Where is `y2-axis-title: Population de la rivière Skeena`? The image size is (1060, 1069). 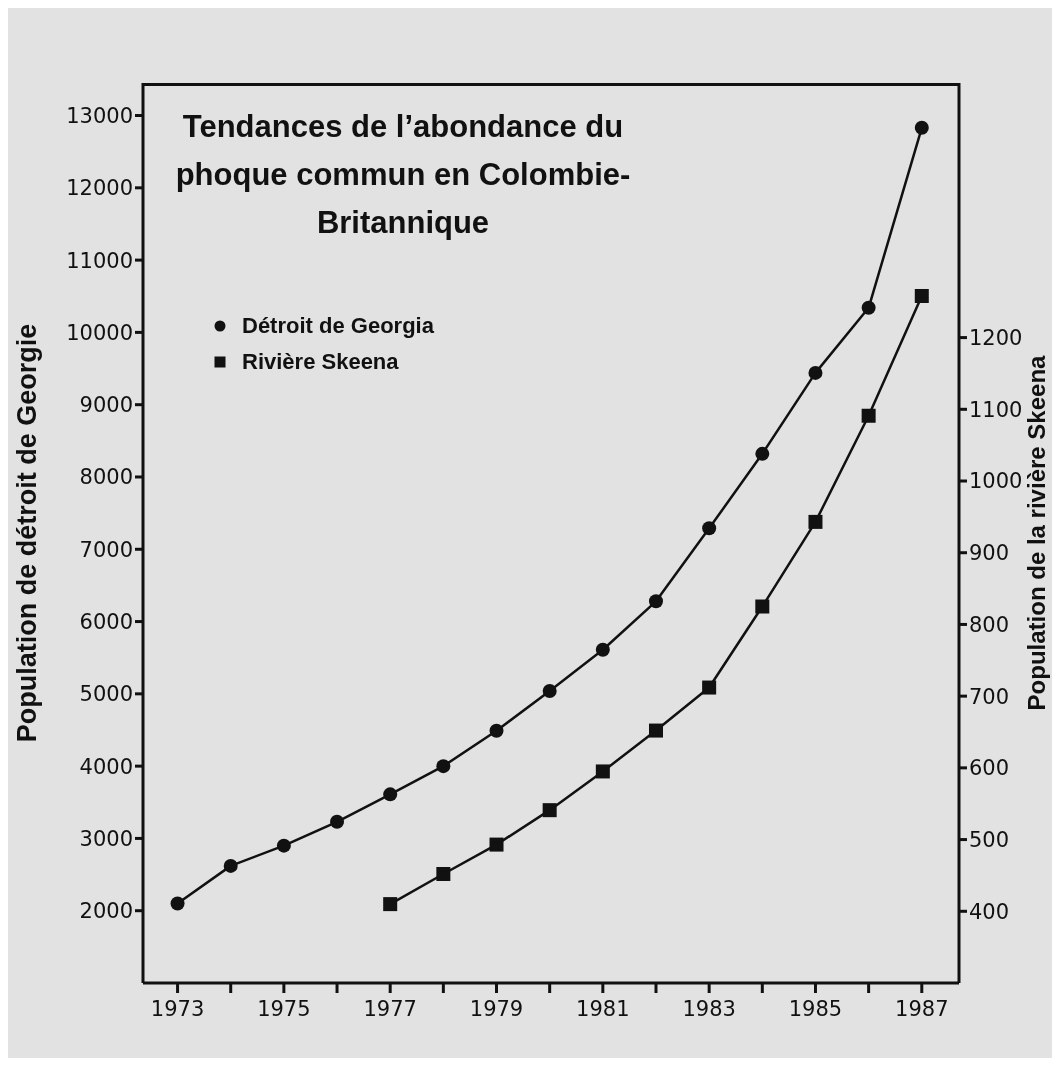 y2-axis-title: Population de la rivière Skeena is located at coordinates (1036, 532).